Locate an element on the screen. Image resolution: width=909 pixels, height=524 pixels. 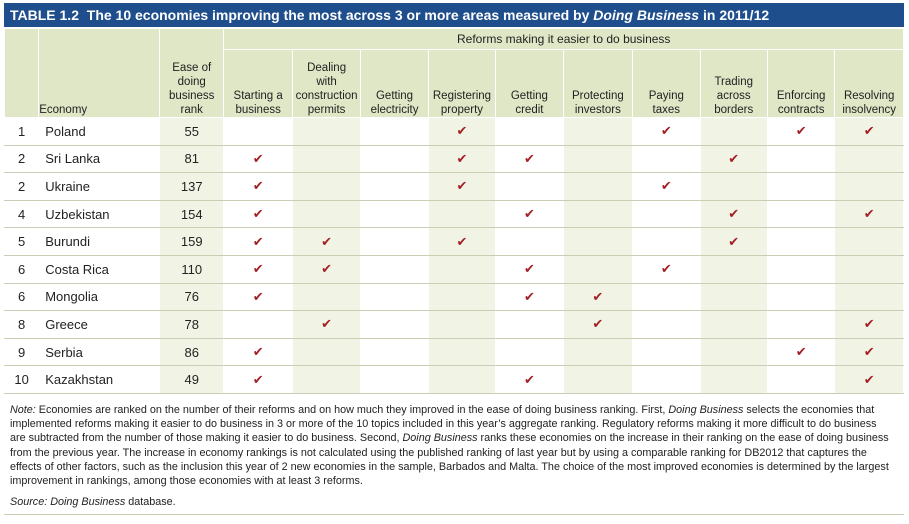
bottom-rule is located at coordinates (454, 514).